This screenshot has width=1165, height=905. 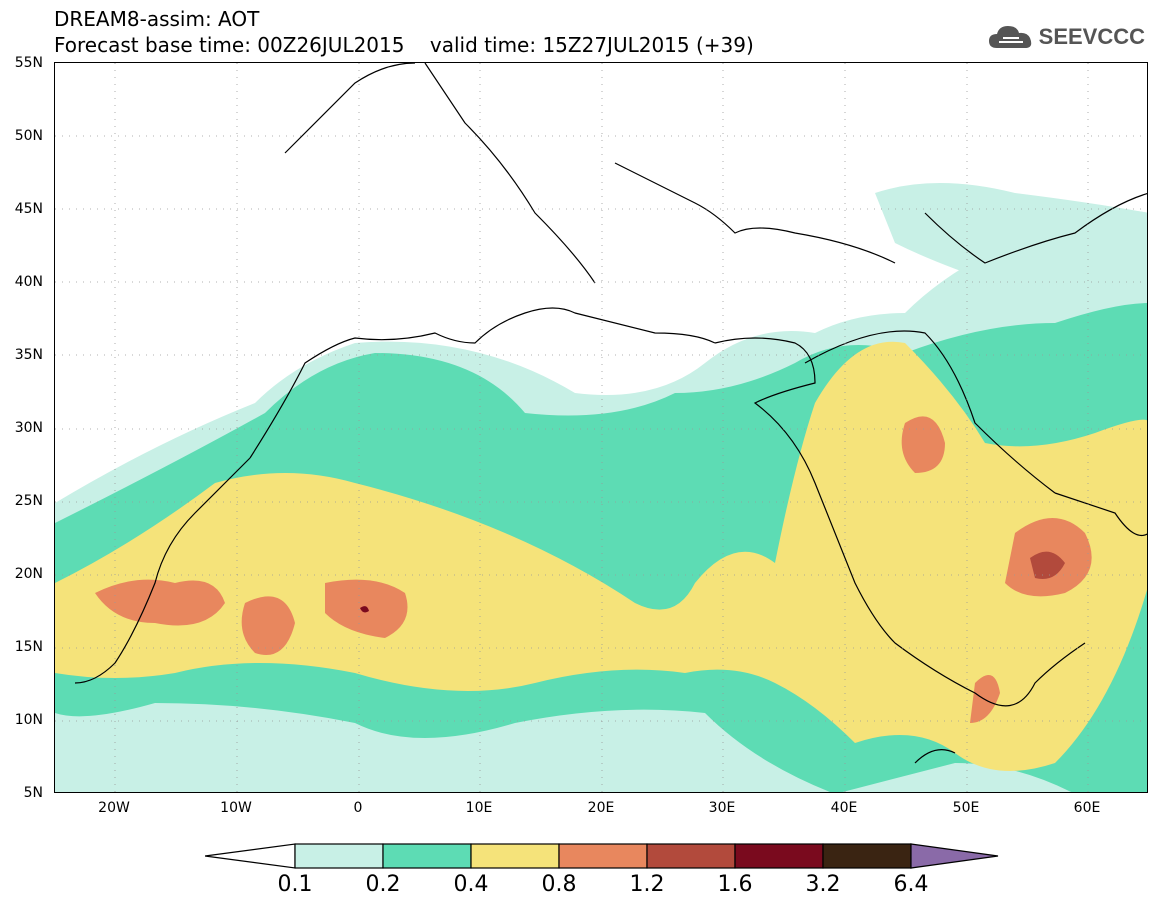 I want to click on lat-label: 30N, so click(x=28, y=428).